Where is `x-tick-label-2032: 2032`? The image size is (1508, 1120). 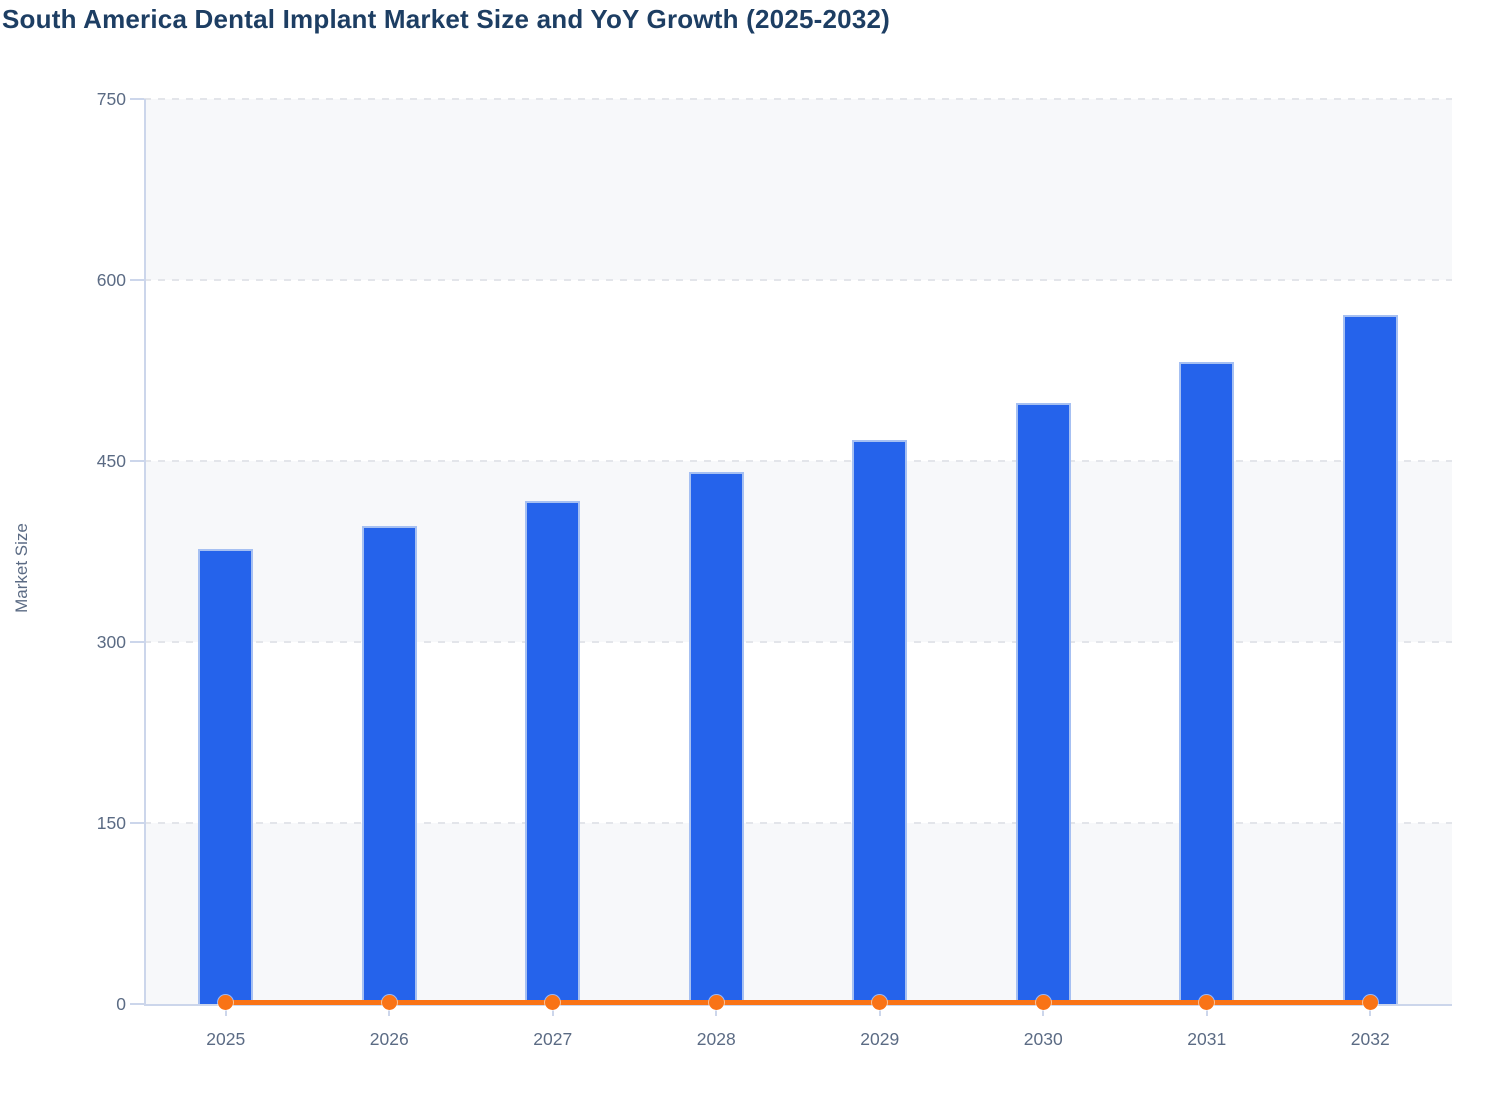 x-tick-label-2032: 2032 is located at coordinates (1370, 1039).